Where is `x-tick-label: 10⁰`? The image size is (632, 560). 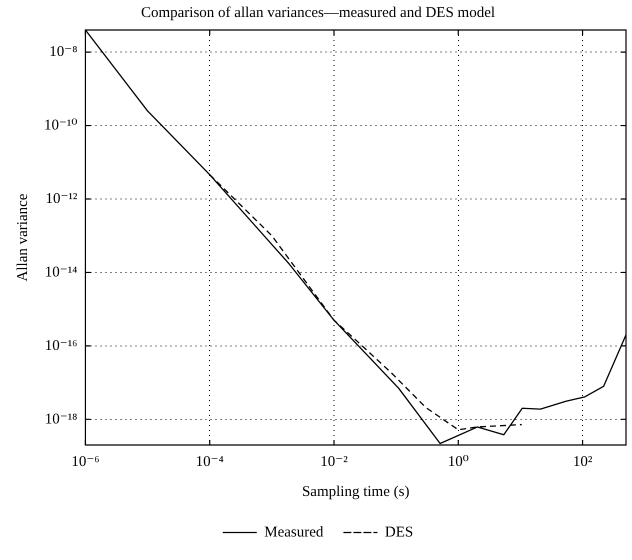
x-tick-label: 10⁰ is located at coordinates (458, 462).